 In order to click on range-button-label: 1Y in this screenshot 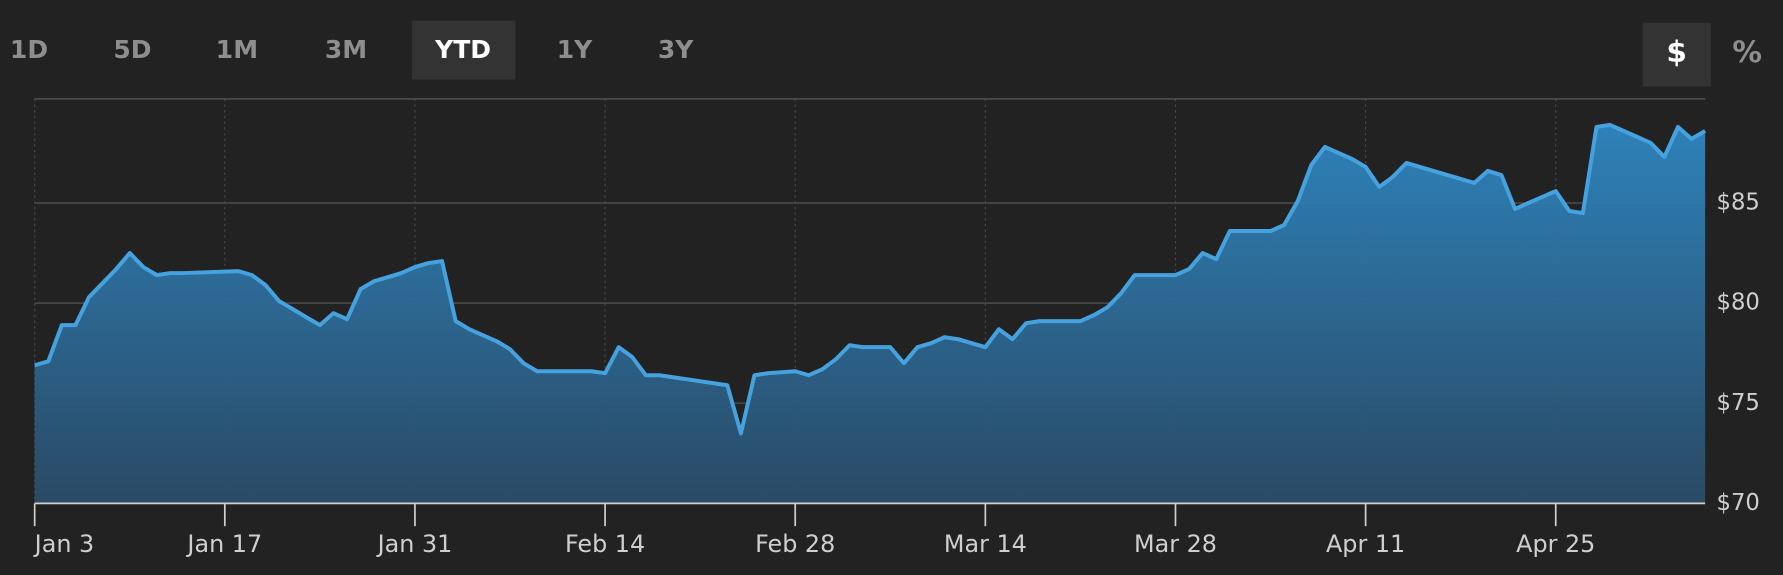, I will do `click(575, 49)`.